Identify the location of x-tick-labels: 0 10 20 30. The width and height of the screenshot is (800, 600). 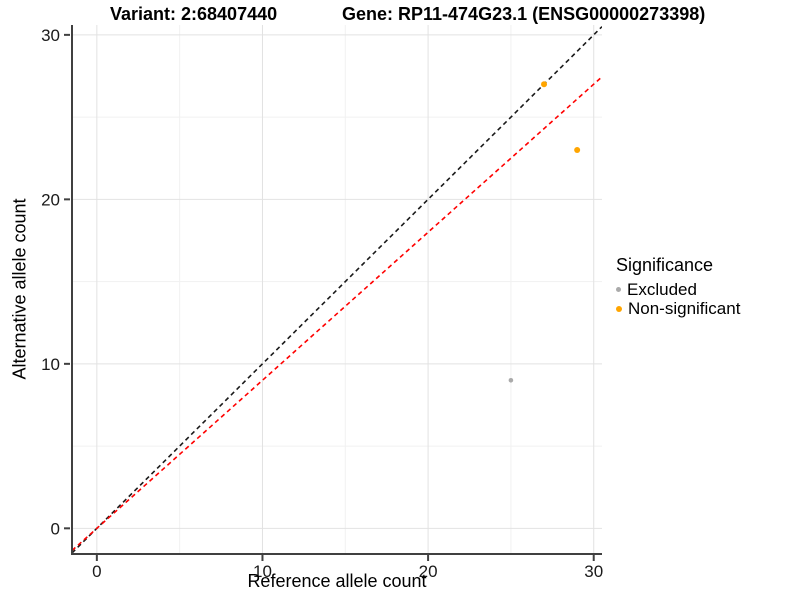
(347, 571).